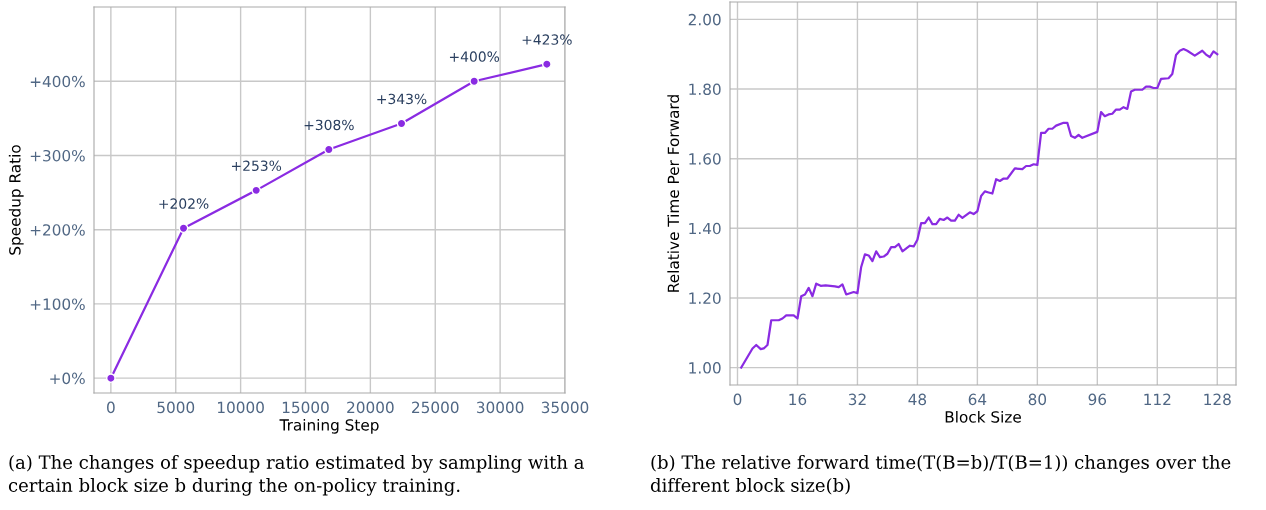 This screenshot has width=1266, height=510. I want to click on x-tick-label: 30000, so click(500, 407).